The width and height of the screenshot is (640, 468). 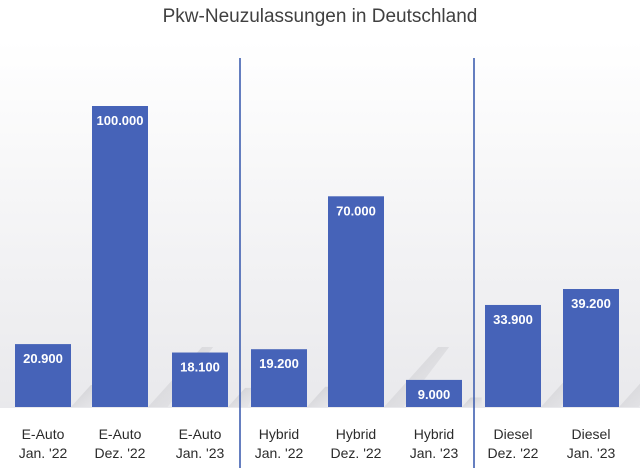 I want to click on category-label-7-line2: Jan. '23, so click(x=591, y=453).